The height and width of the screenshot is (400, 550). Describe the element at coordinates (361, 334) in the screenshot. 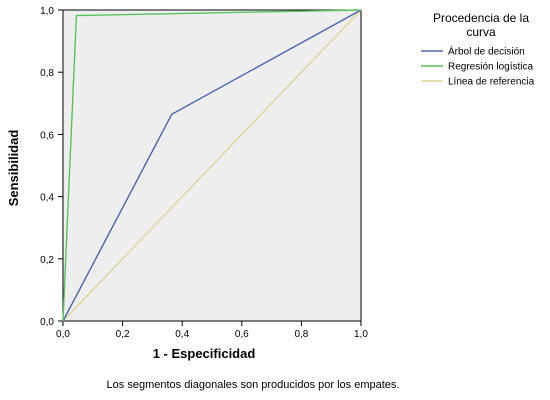

I see `x-tick-label: 1,0` at that location.